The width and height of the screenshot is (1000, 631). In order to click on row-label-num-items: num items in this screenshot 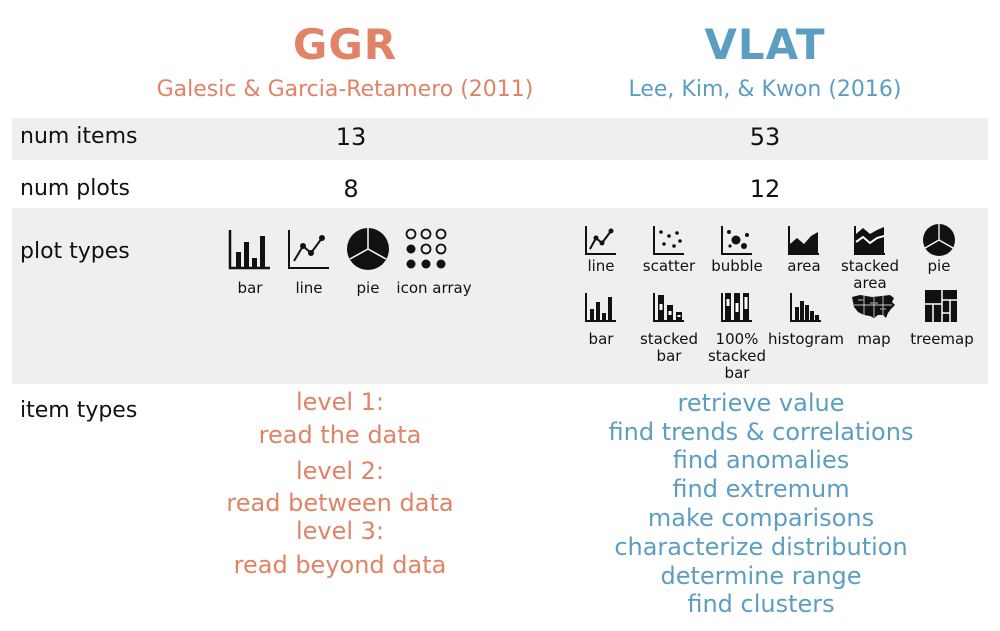, I will do `click(79, 136)`.